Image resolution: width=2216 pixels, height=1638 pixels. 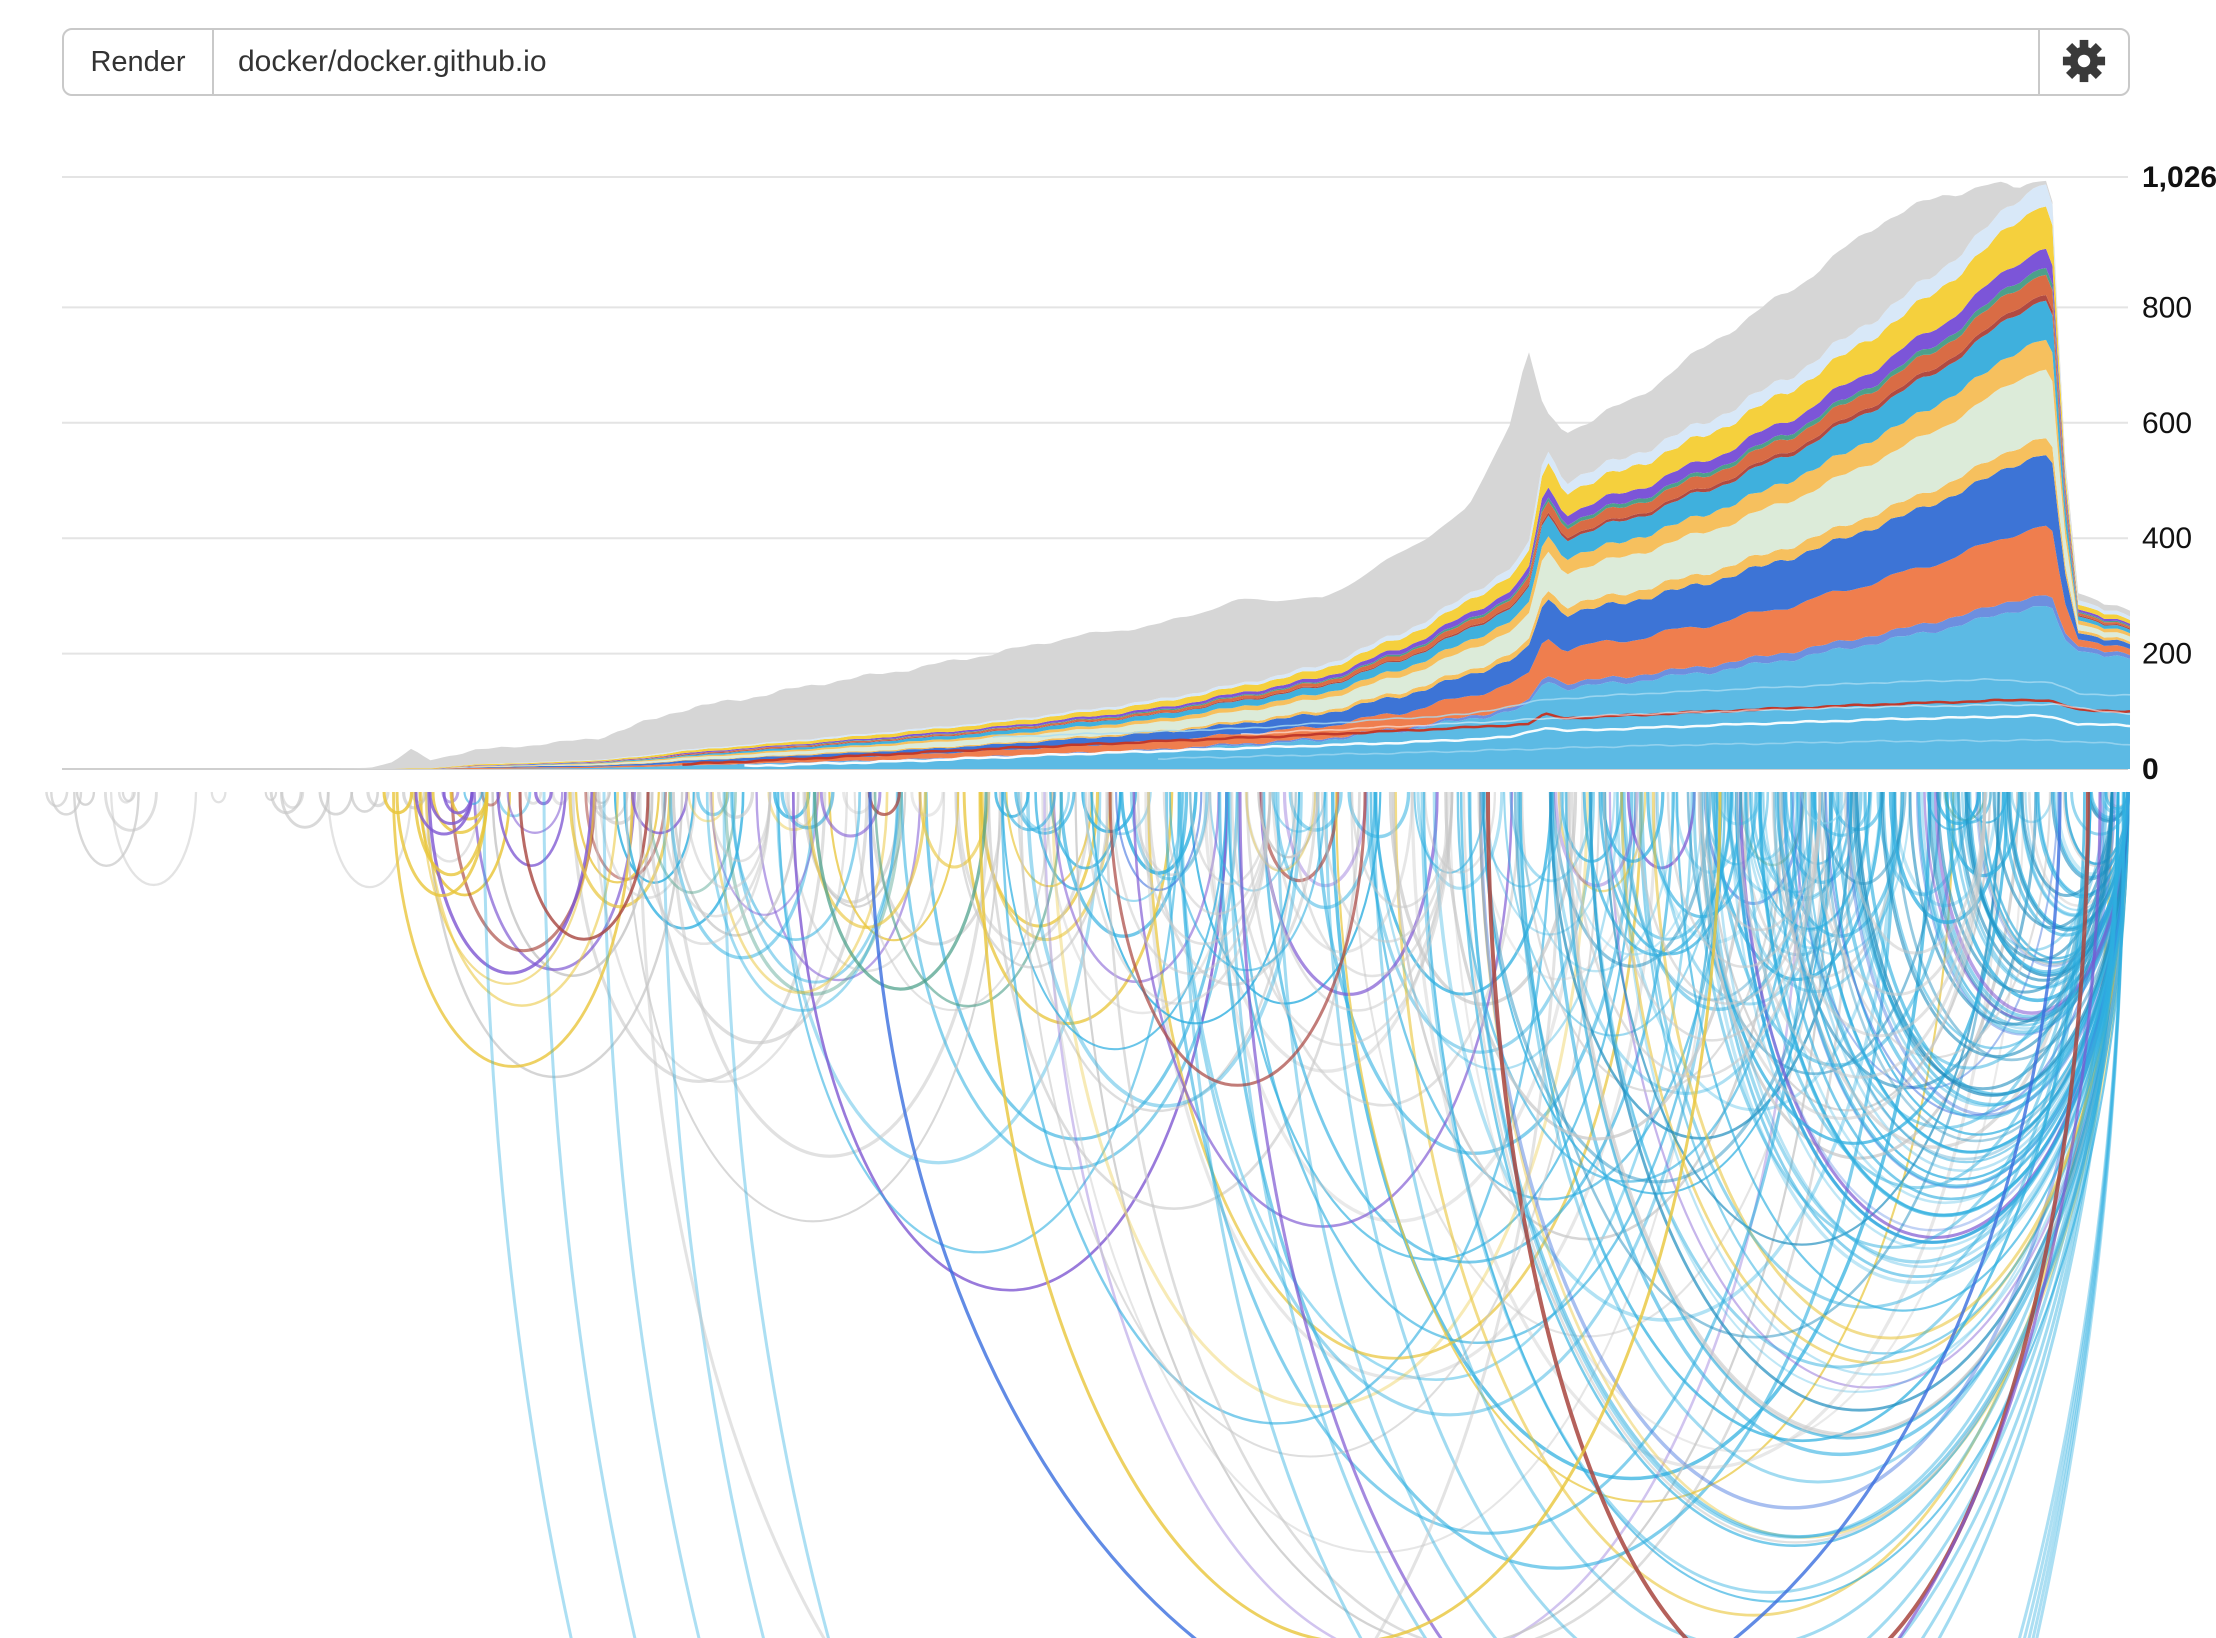 I want to click on repo-input, so click(x=1126, y=62).